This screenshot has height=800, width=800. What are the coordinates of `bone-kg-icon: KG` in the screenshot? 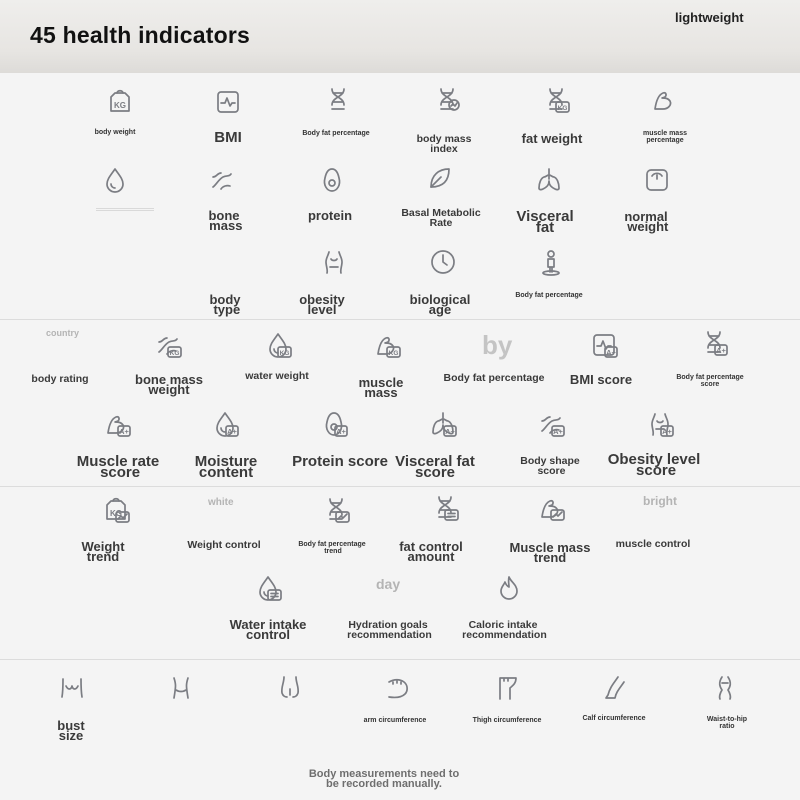 It's located at (168, 345).